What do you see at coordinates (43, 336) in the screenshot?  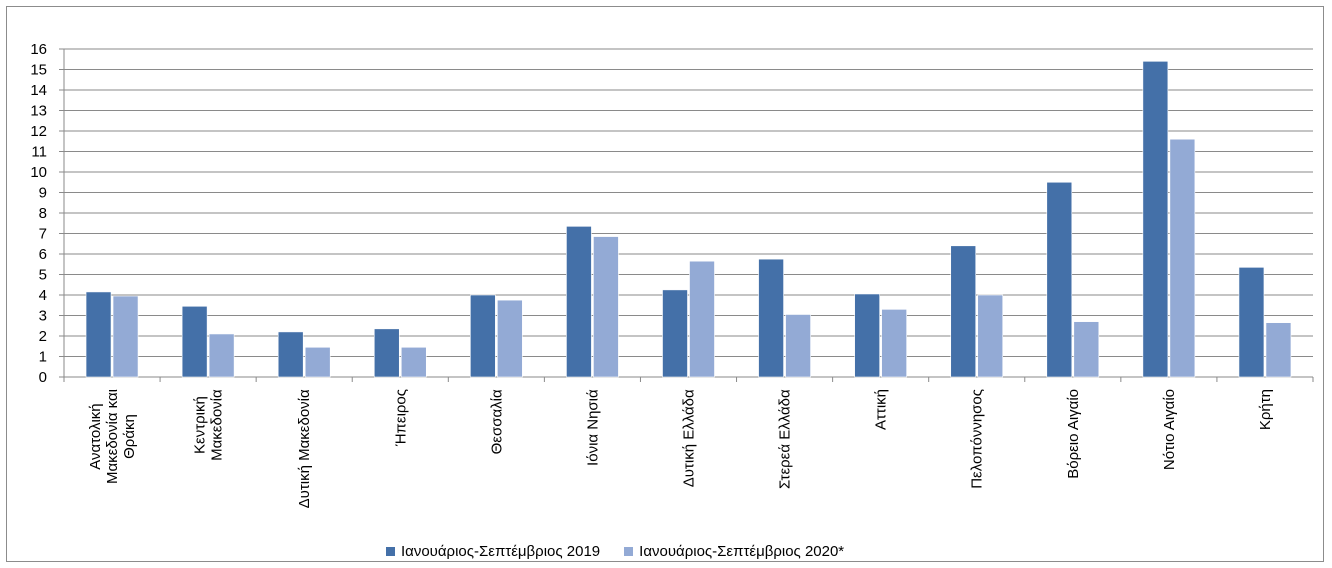 I see `y-tick-label: 2` at bounding box center [43, 336].